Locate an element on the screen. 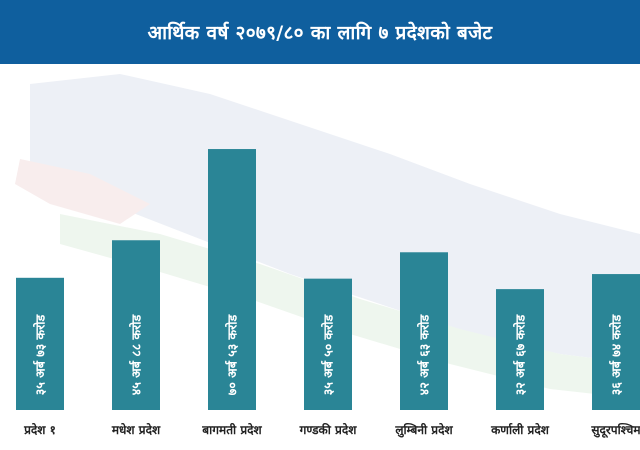 The image size is (640, 450). category-label-3: बागमती प्रदेश is located at coordinates (231, 430).